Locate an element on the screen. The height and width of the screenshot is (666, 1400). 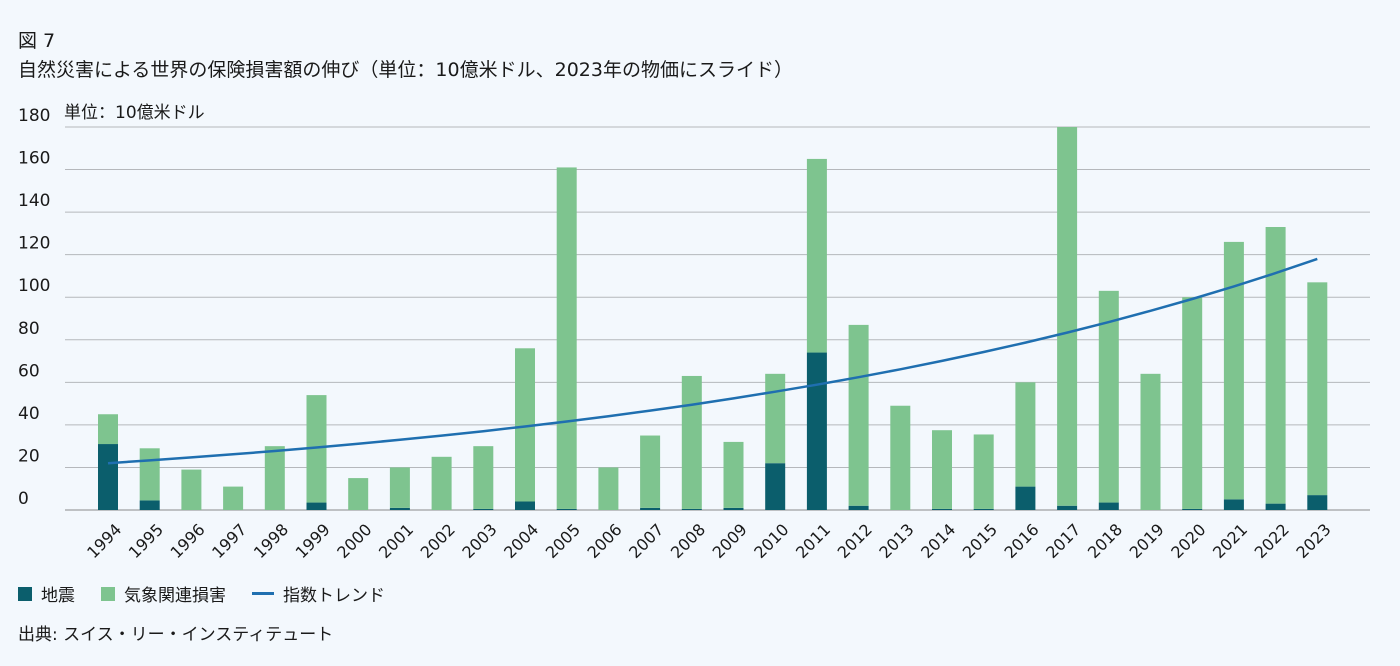
legend-swatch-trend is located at coordinates (263, 593).